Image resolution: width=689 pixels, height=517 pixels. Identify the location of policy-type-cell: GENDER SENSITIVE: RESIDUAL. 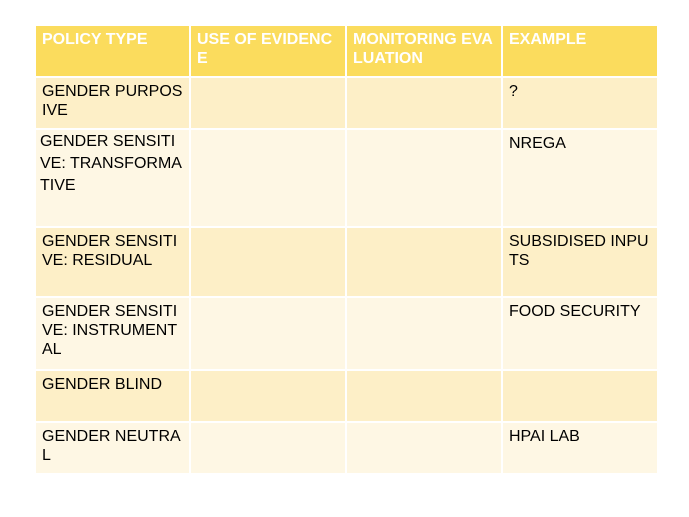
(112, 262).